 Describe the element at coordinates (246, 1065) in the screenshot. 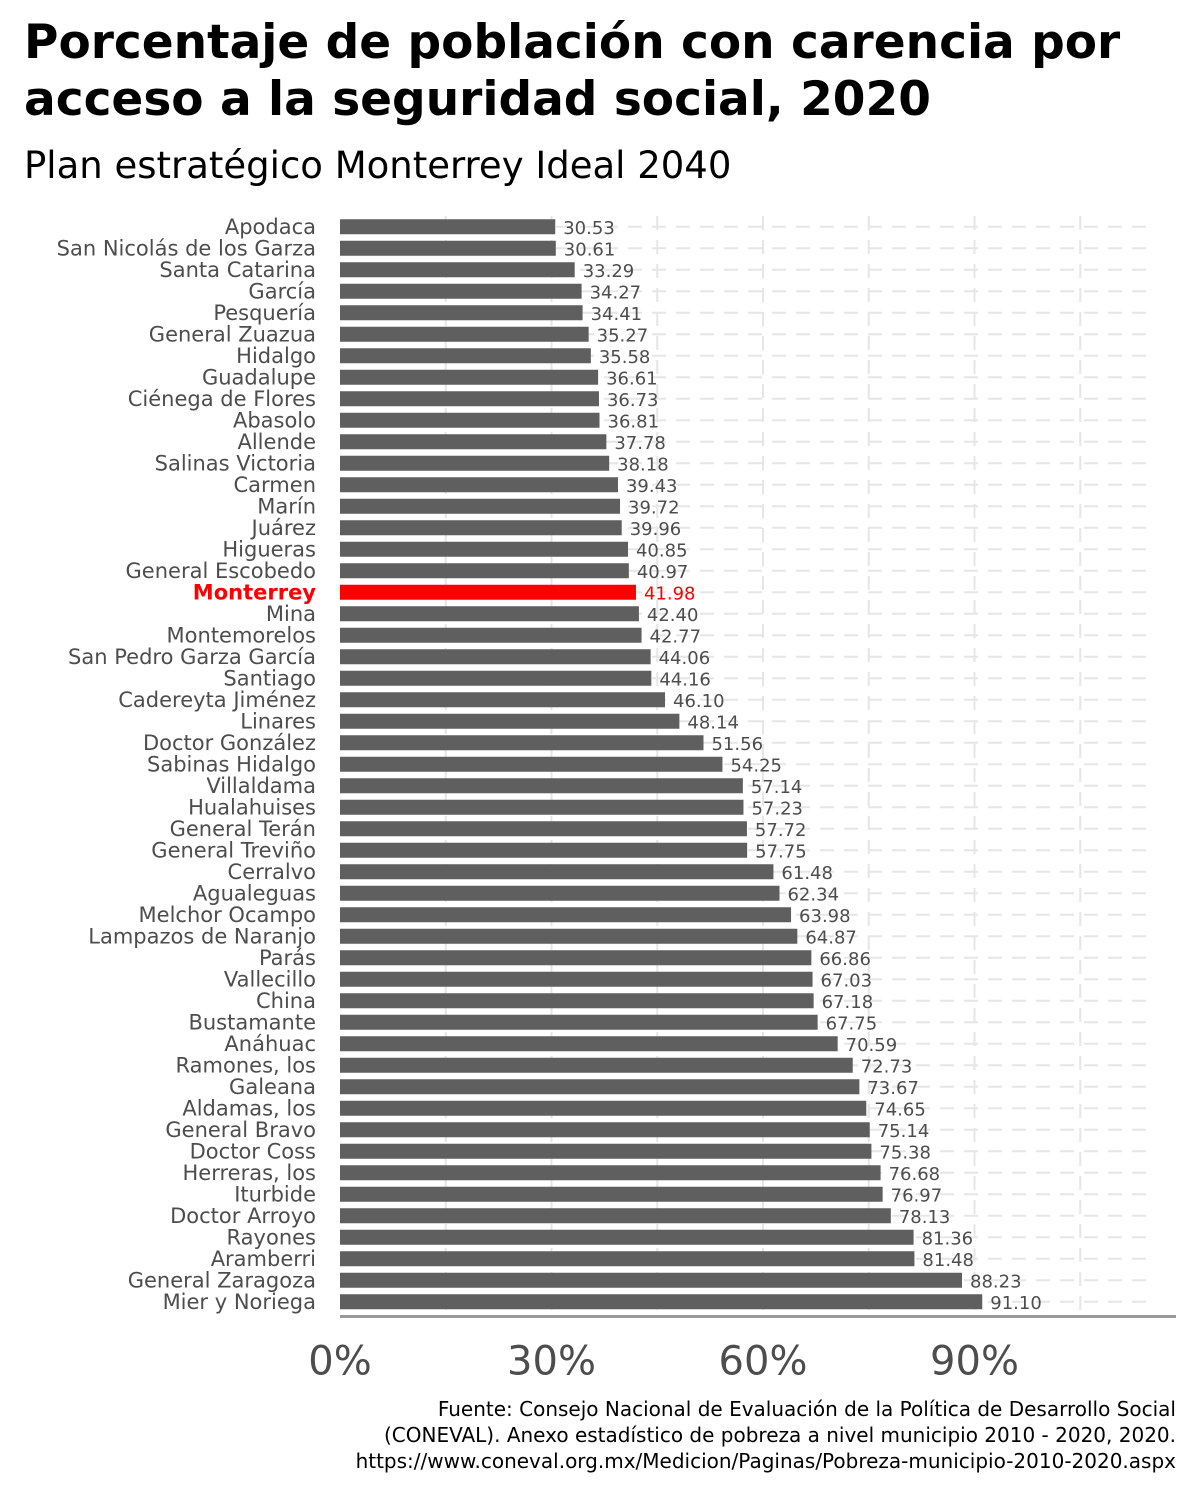

I see `category-label: Ramones, los` at that location.